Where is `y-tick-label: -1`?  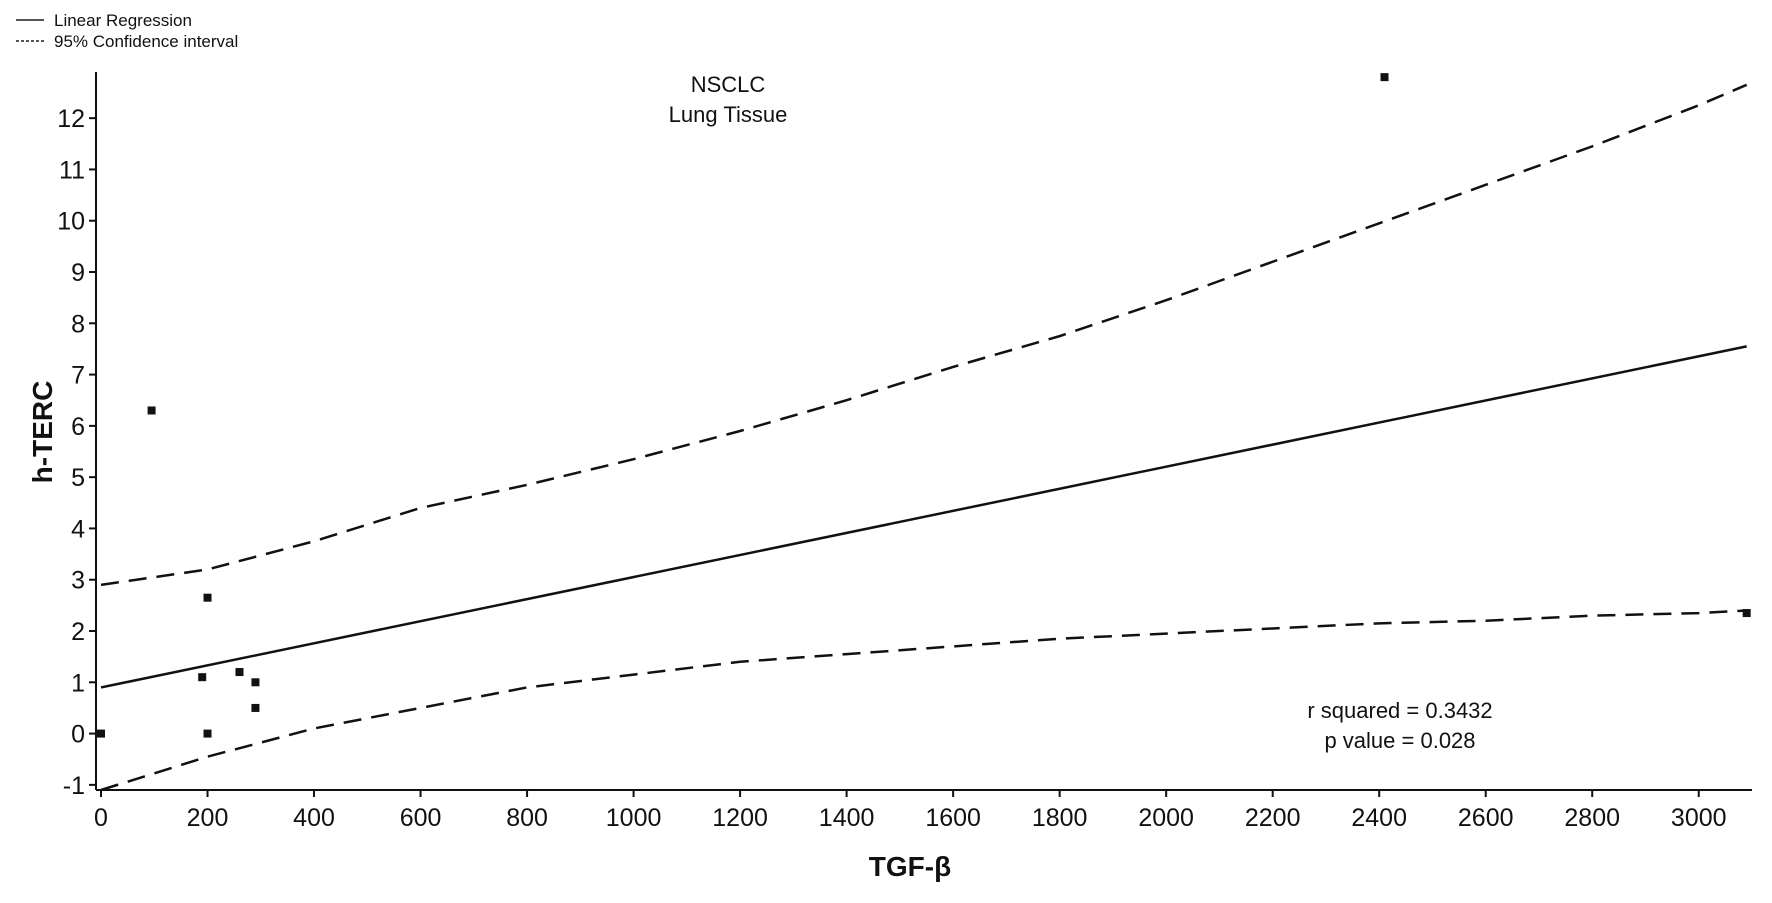
y-tick-label: -1 is located at coordinates (74, 786).